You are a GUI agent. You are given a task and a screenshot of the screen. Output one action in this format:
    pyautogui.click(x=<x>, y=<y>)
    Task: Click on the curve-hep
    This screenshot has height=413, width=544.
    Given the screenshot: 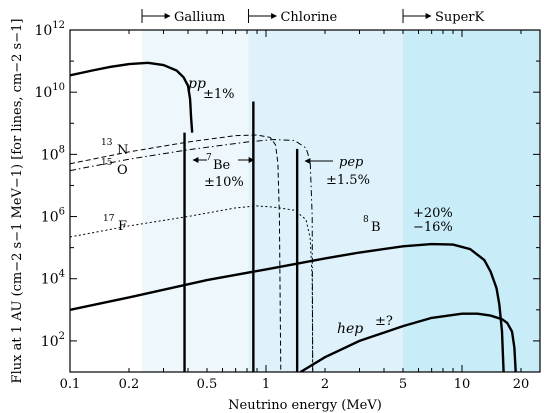 What is the action you would take?
    pyautogui.click(x=408, y=342)
    